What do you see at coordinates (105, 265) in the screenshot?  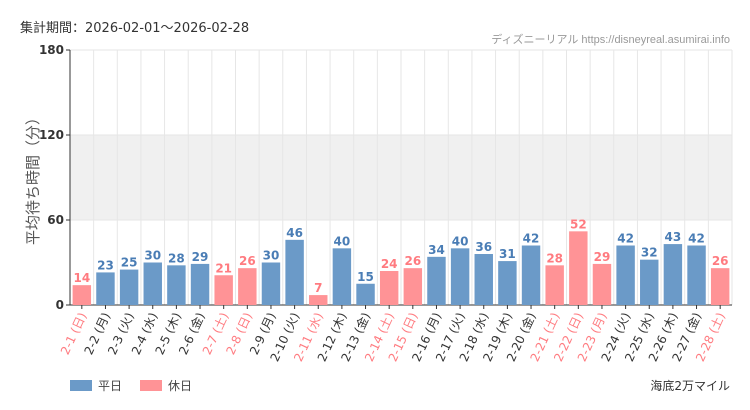 I see `data-label: 23` at bounding box center [105, 265].